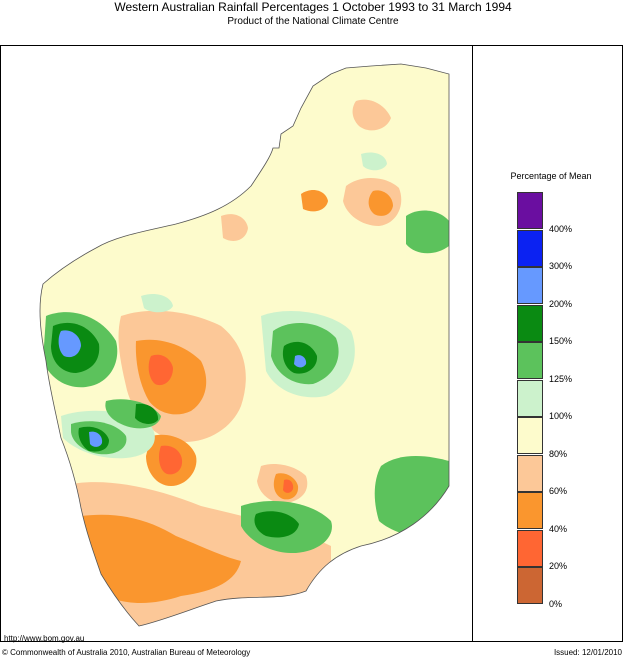 The image size is (626, 658). What do you see at coordinates (556, 603) in the screenshot?
I see `legend-tick-label: 0%` at bounding box center [556, 603].